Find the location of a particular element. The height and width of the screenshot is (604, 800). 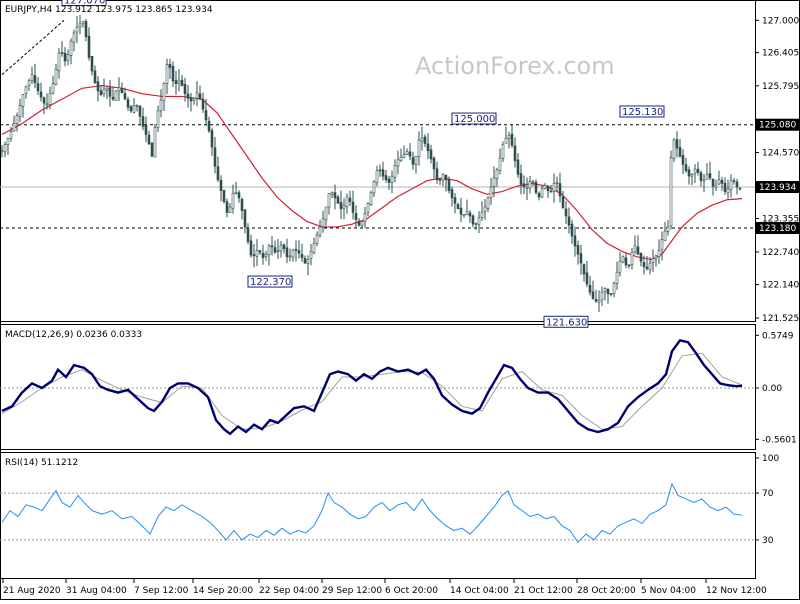

macd-axis: 0.5749 0.00 -0.5601 is located at coordinates (776, 388).